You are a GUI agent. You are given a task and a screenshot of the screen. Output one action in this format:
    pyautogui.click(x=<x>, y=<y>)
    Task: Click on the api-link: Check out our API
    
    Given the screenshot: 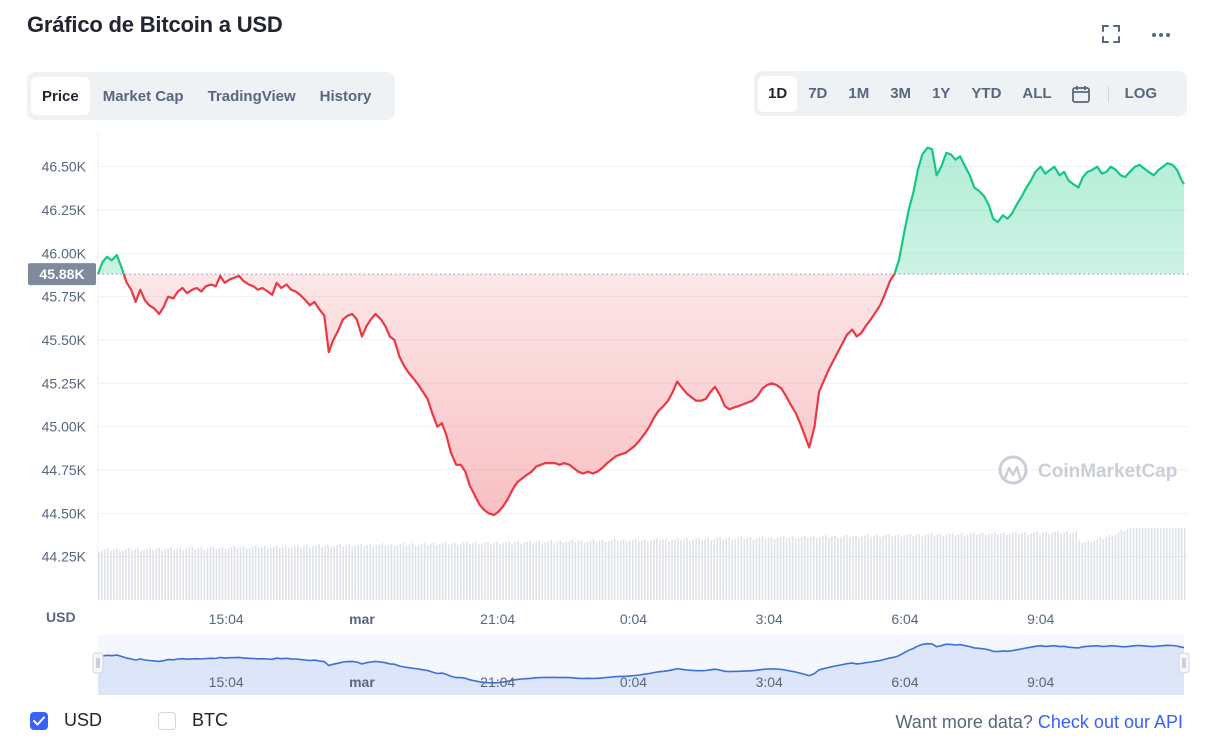 What is the action you would take?
    pyautogui.click(x=1110, y=722)
    